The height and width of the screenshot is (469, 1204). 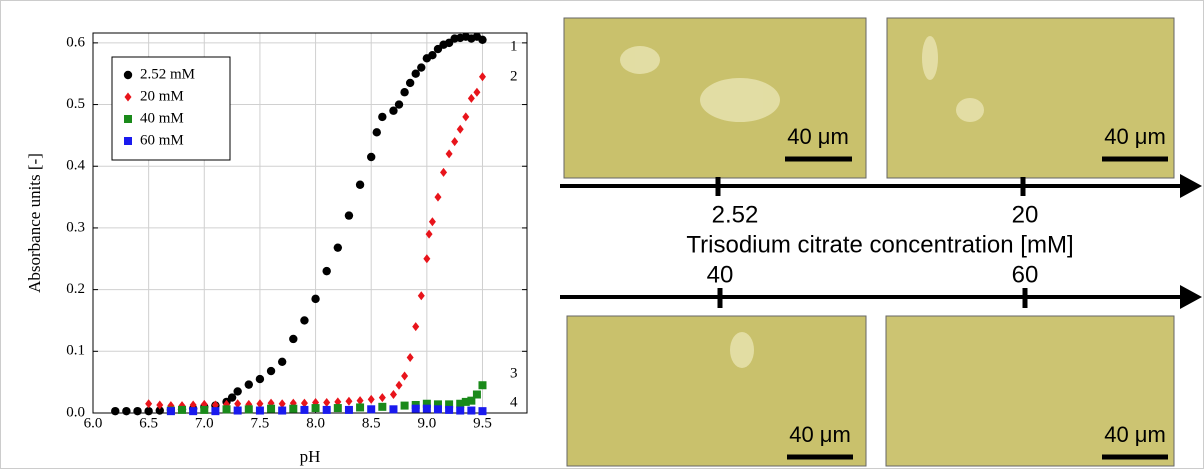 What do you see at coordinates (640, 60) in the screenshot?
I see `particle` at bounding box center [640, 60].